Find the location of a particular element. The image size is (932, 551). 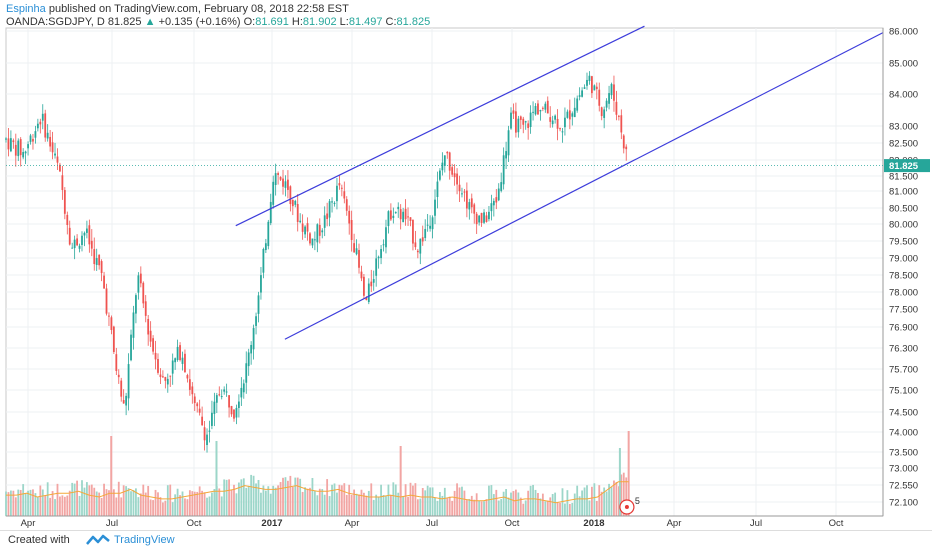

symbol-label: OANDA:SGDJPY, D is located at coordinates (55, 22).